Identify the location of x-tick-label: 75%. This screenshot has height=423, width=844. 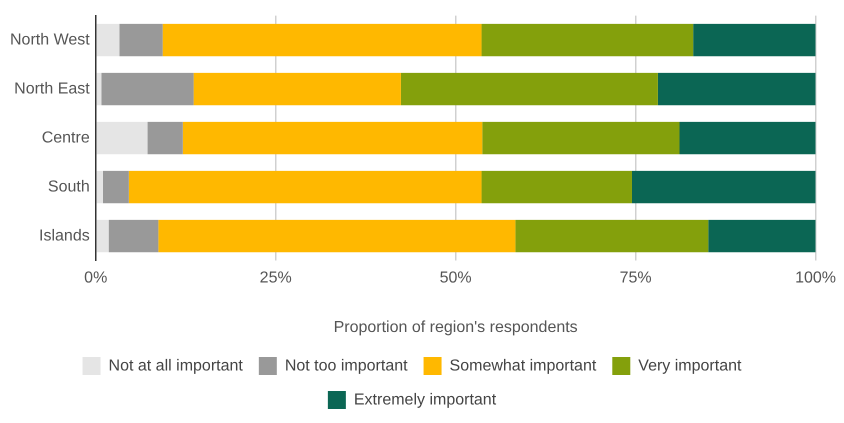
(636, 278).